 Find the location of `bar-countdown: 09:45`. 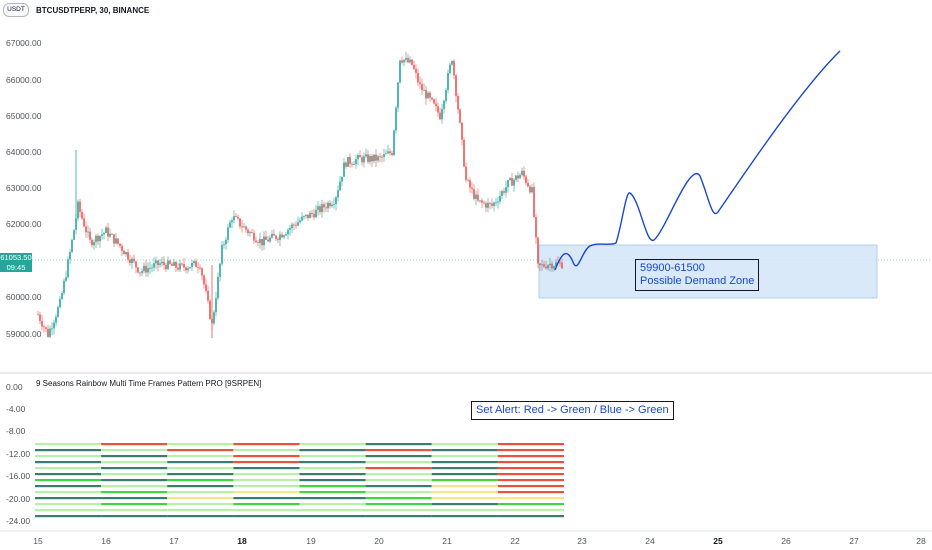

bar-countdown: 09:45 is located at coordinates (16, 267).